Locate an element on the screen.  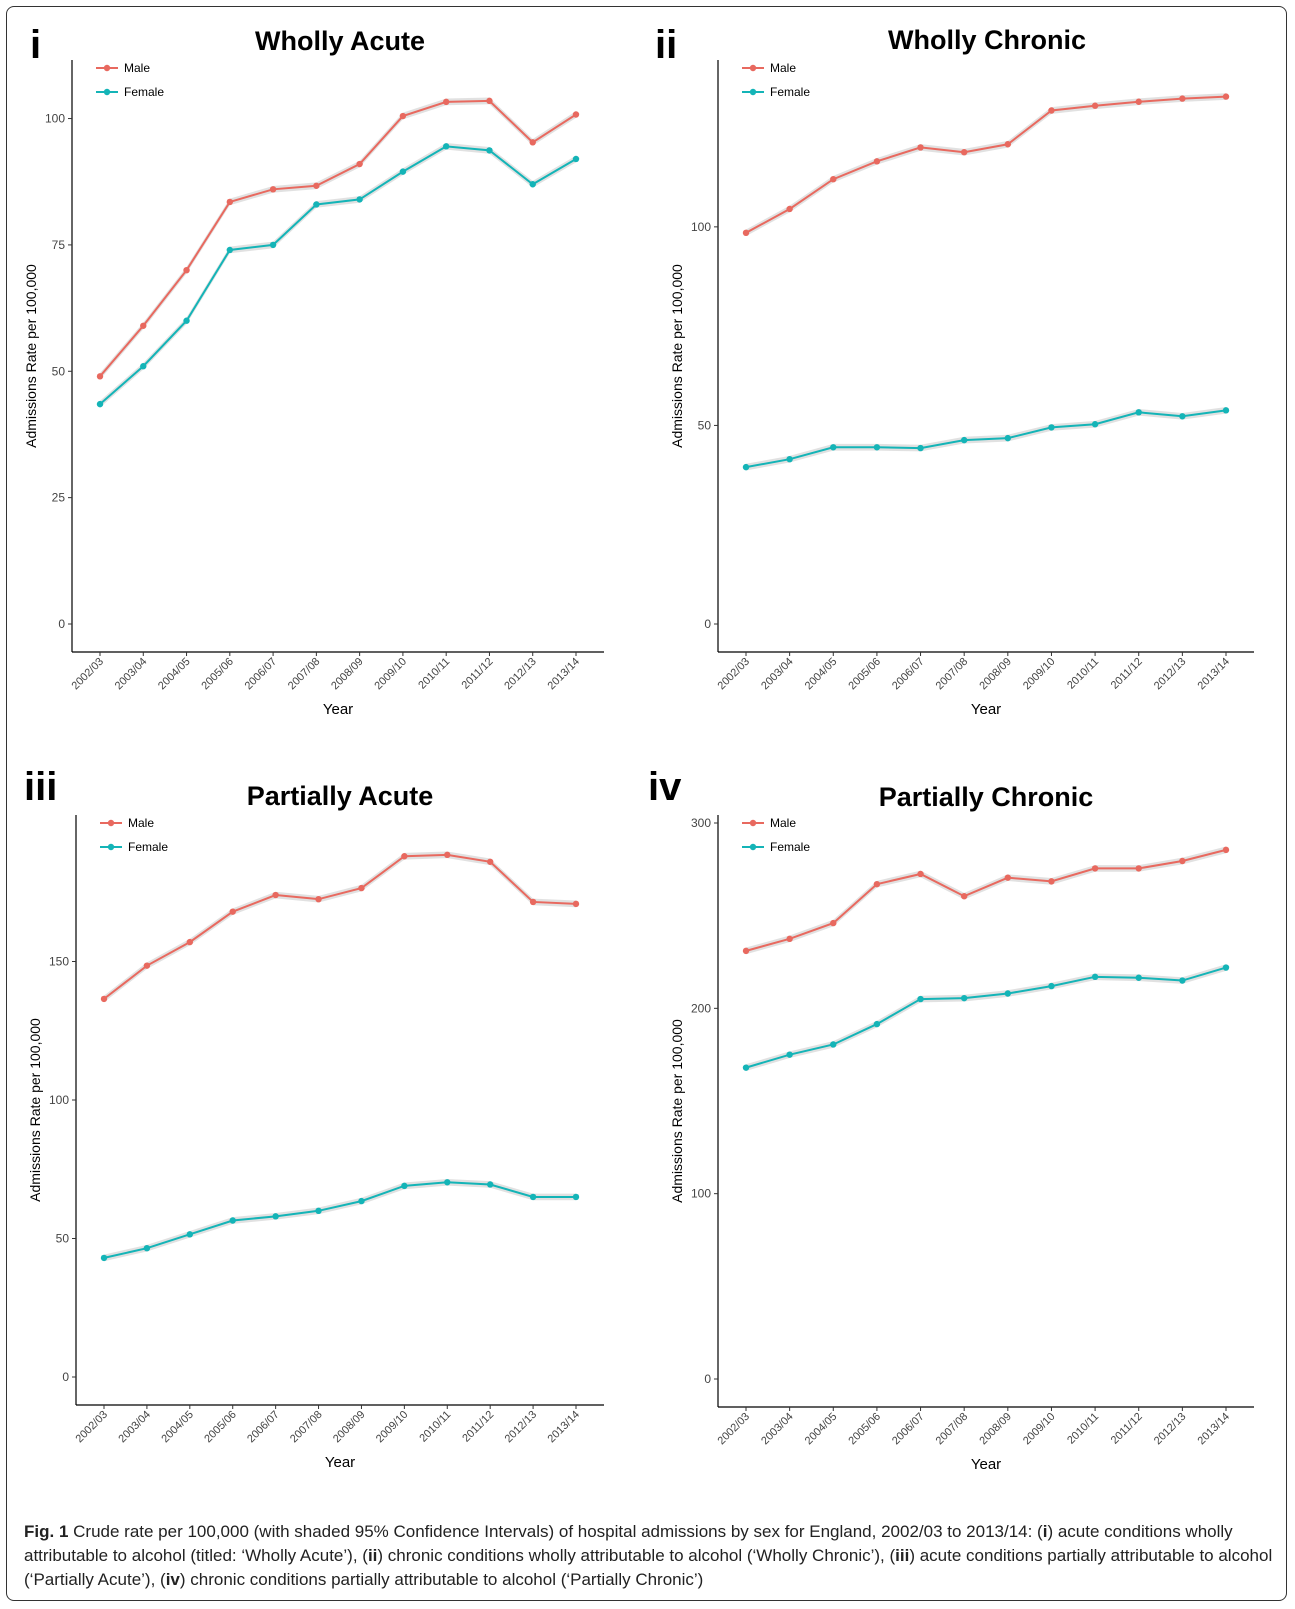
x-tick-label: 2003/04 is located at coordinates (134, 1427).